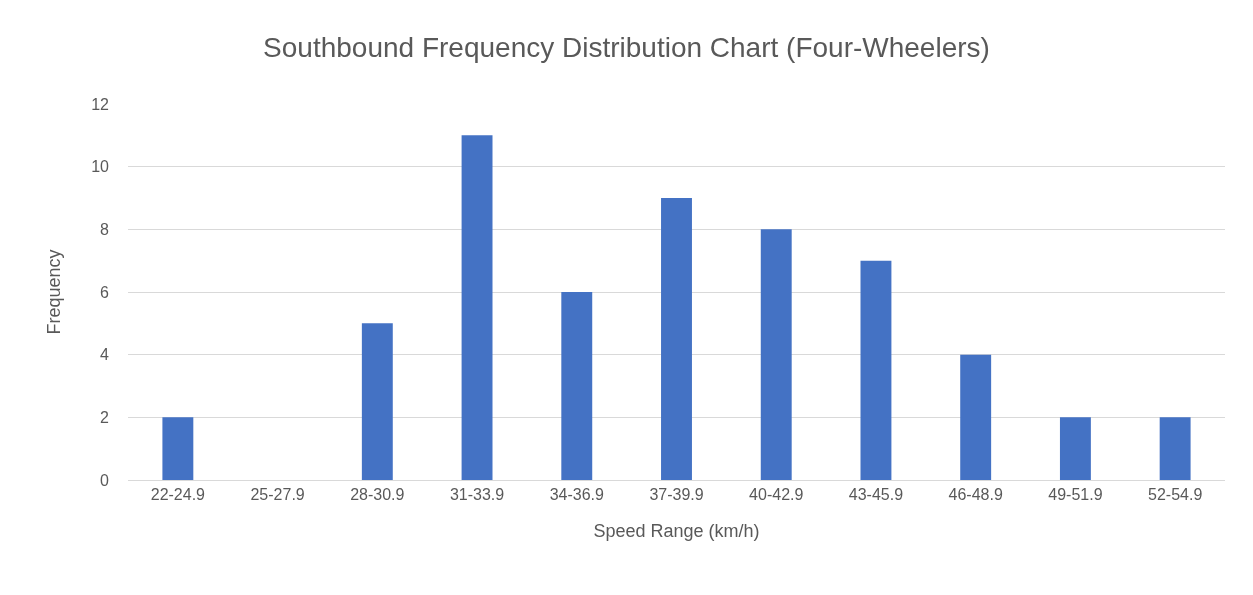 Image resolution: width=1253 pixels, height=595 pixels. What do you see at coordinates (178, 495) in the screenshot?
I see `x-tick-label: 22-24.9` at bounding box center [178, 495].